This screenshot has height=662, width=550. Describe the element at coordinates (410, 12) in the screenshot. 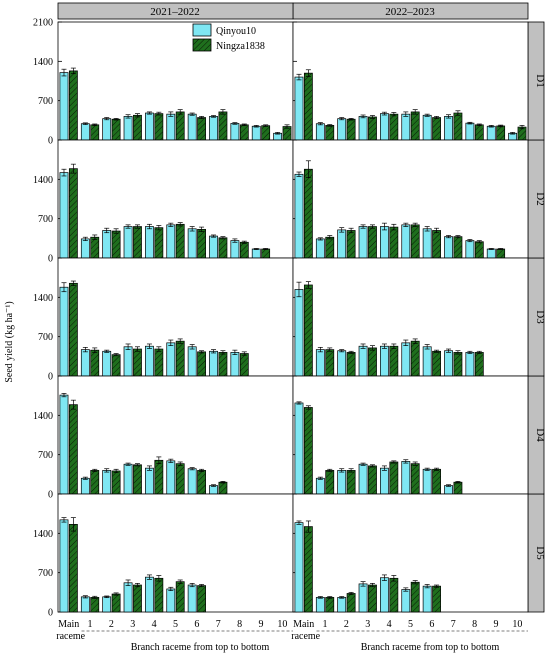

I see `column-label: 2022–2023` at that location.